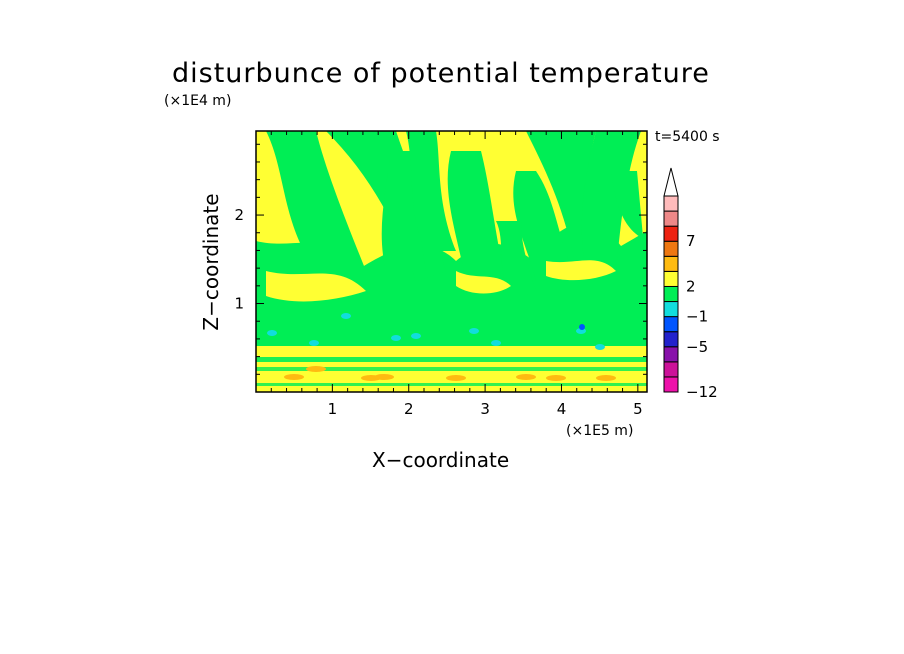  Describe the element at coordinates (441, 73) in the screenshot. I see `chart-title: disturbunce of potential temperature` at that location.